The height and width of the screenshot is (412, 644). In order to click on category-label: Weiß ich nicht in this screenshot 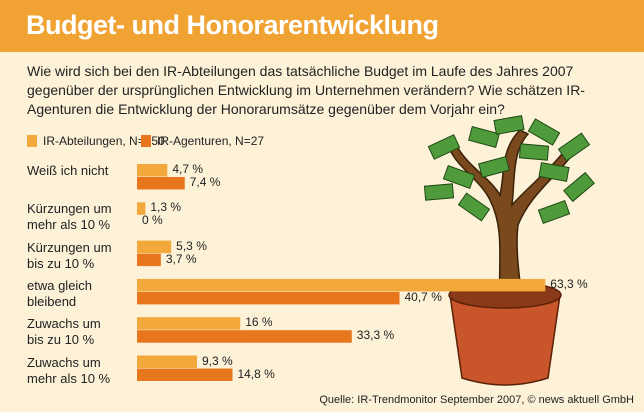, I will do `click(68, 170)`.